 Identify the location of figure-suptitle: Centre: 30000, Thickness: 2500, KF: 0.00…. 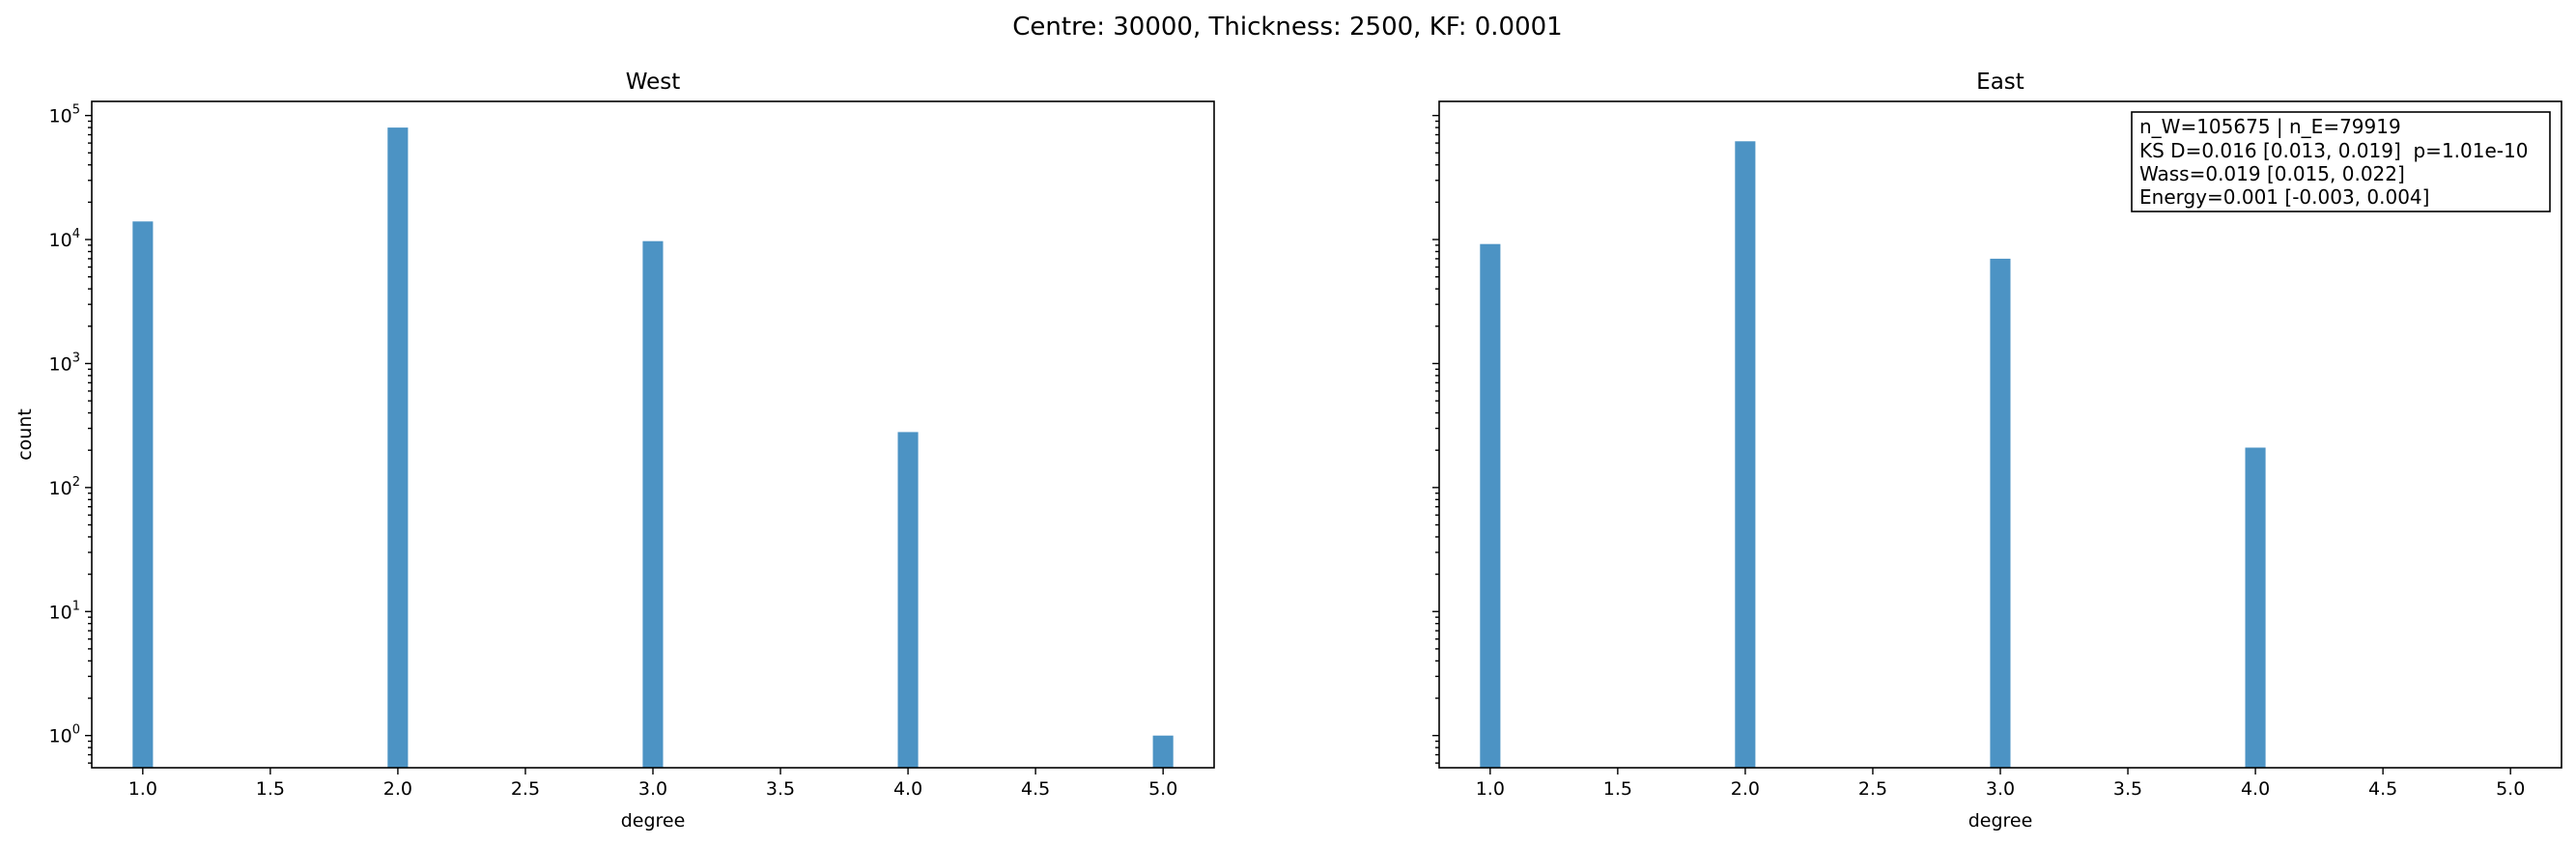
(1287, 27).